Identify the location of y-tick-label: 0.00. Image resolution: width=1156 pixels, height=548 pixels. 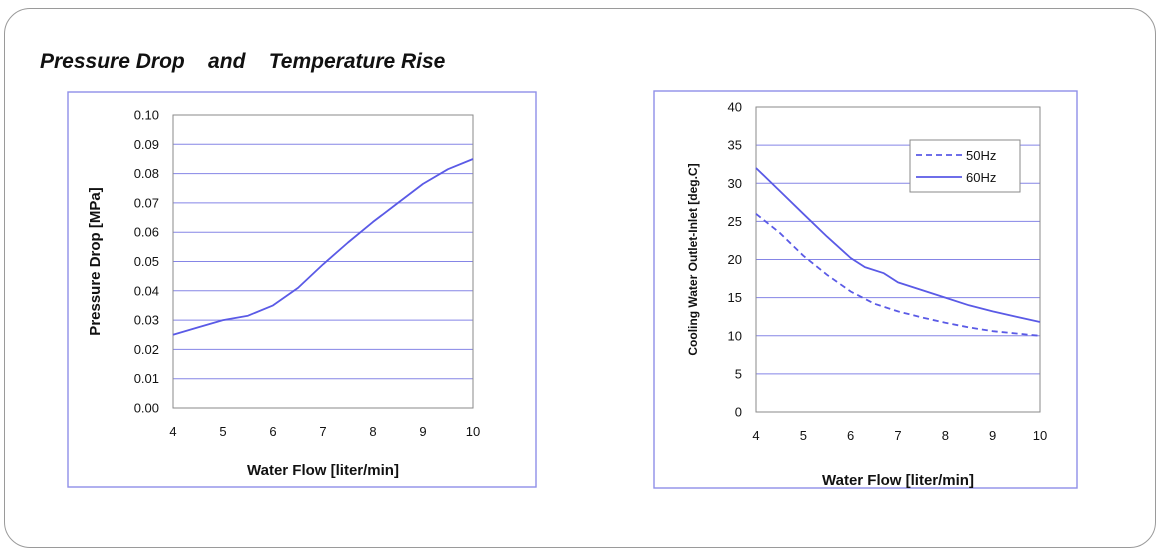
(146, 408).